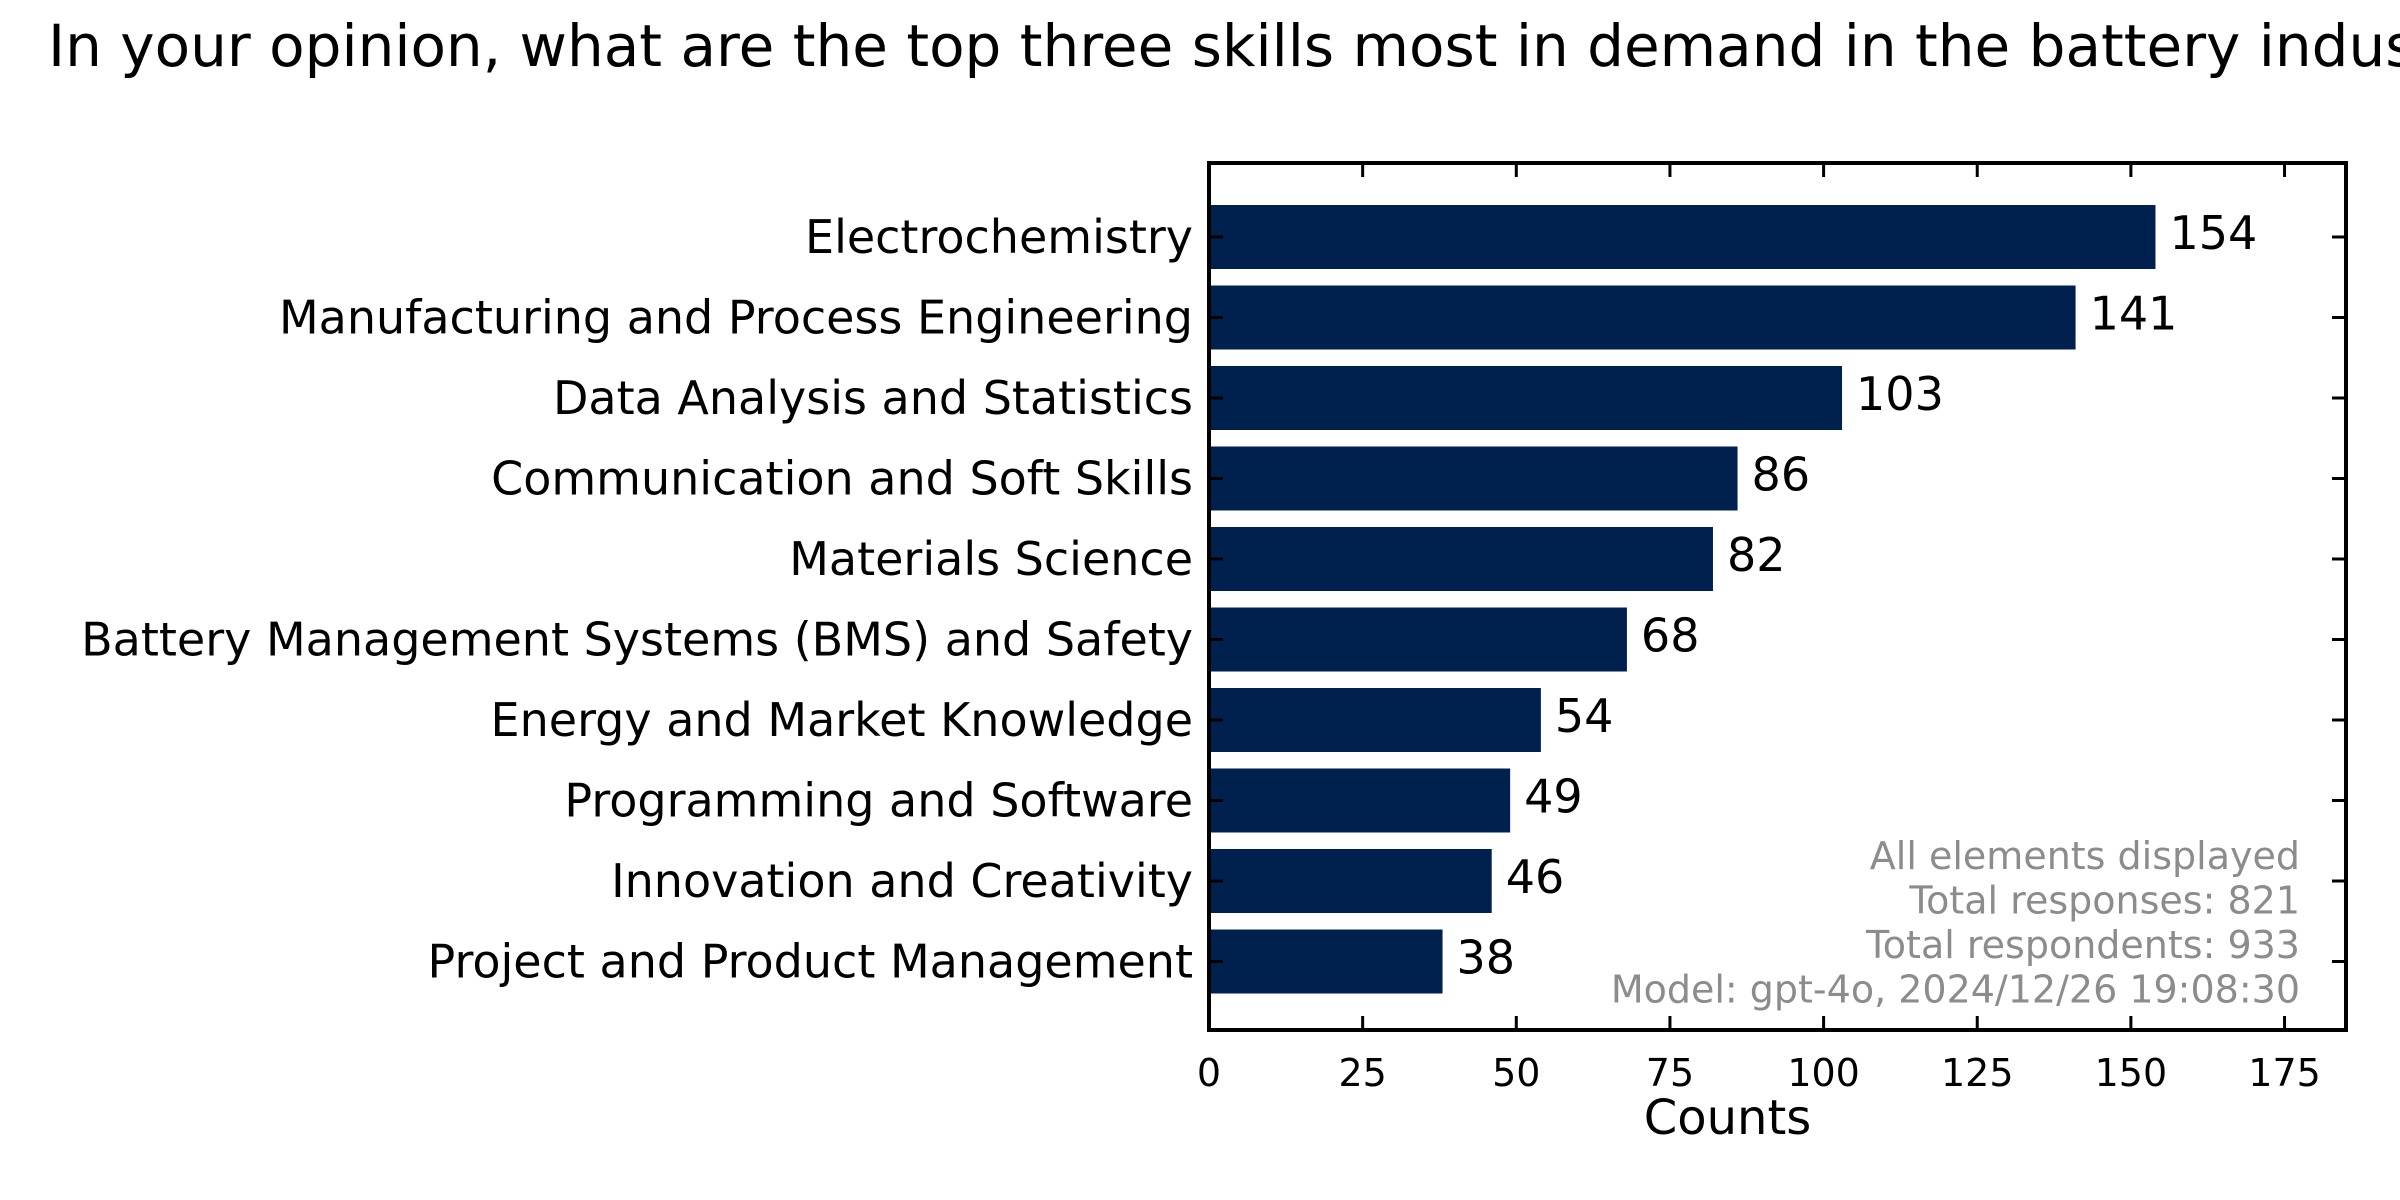 The height and width of the screenshot is (1200, 2400). What do you see at coordinates (1781, 475) in the screenshot?
I see `value-label-4: 86` at bounding box center [1781, 475].